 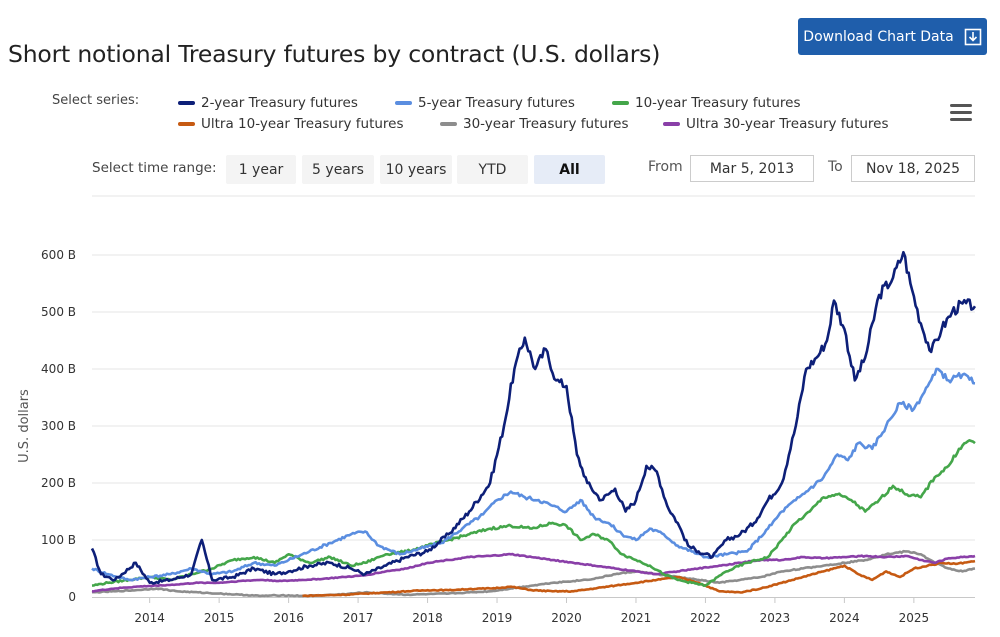 What do you see at coordinates (705, 618) in the screenshot?
I see `x-tick-label: 2022` at bounding box center [705, 618].